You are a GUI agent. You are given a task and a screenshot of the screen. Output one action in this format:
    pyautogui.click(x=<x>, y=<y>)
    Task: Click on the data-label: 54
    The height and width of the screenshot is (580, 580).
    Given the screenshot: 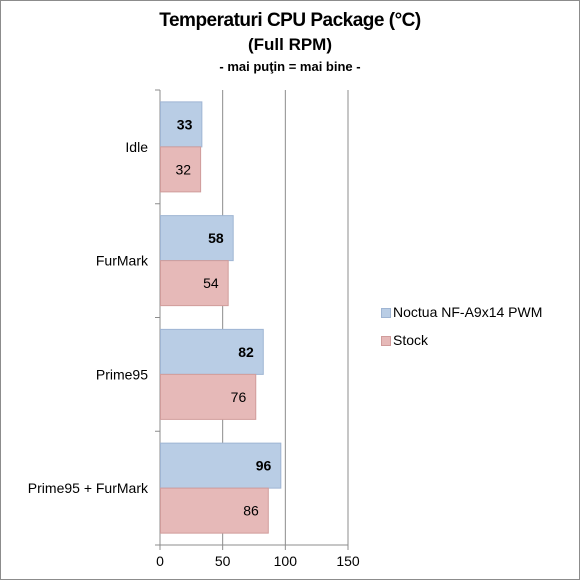 What is the action you would take?
    pyautogui.click(x=211, y=283)
    